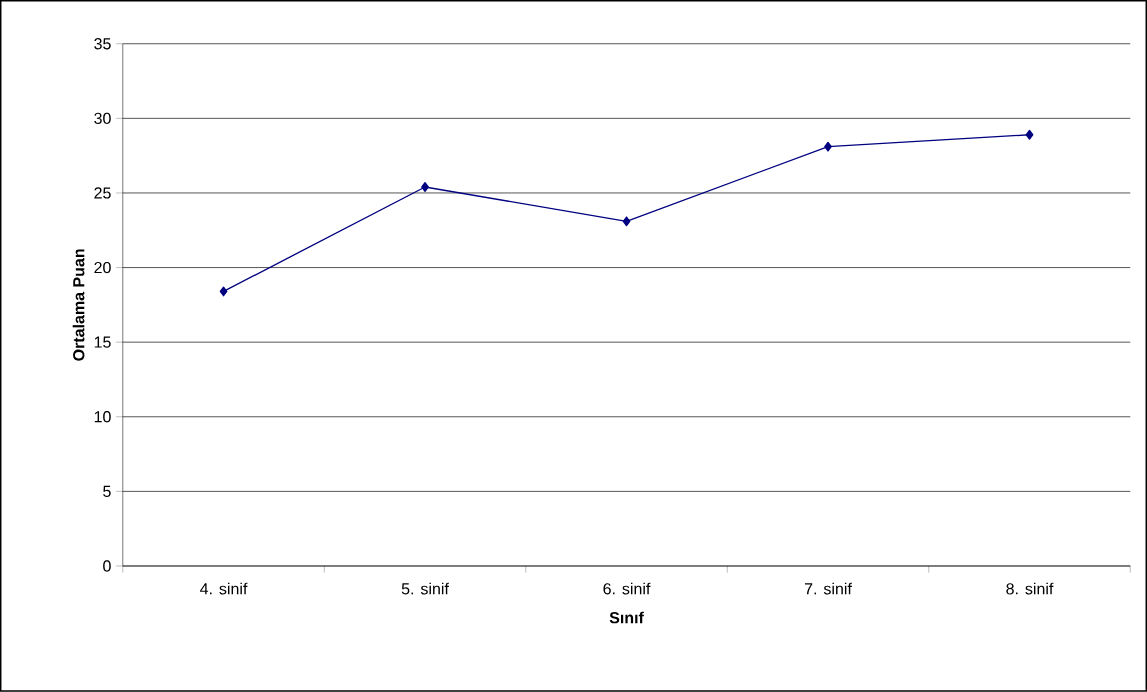 The height and width of the screenshot is (692, 1147). Describe the element at coordinates (102, 417) in the screenshot. I see `y-tick-label: 10` at that location.